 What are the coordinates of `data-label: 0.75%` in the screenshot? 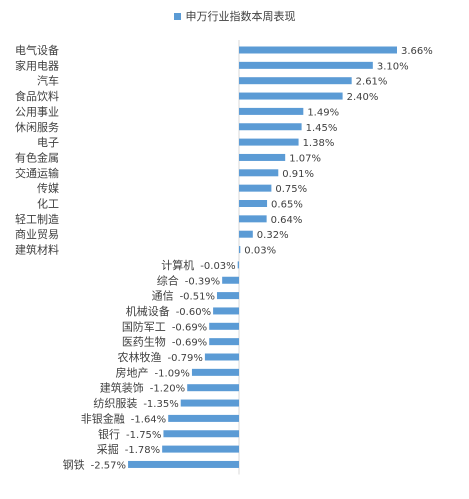 It's located at (291, 189).